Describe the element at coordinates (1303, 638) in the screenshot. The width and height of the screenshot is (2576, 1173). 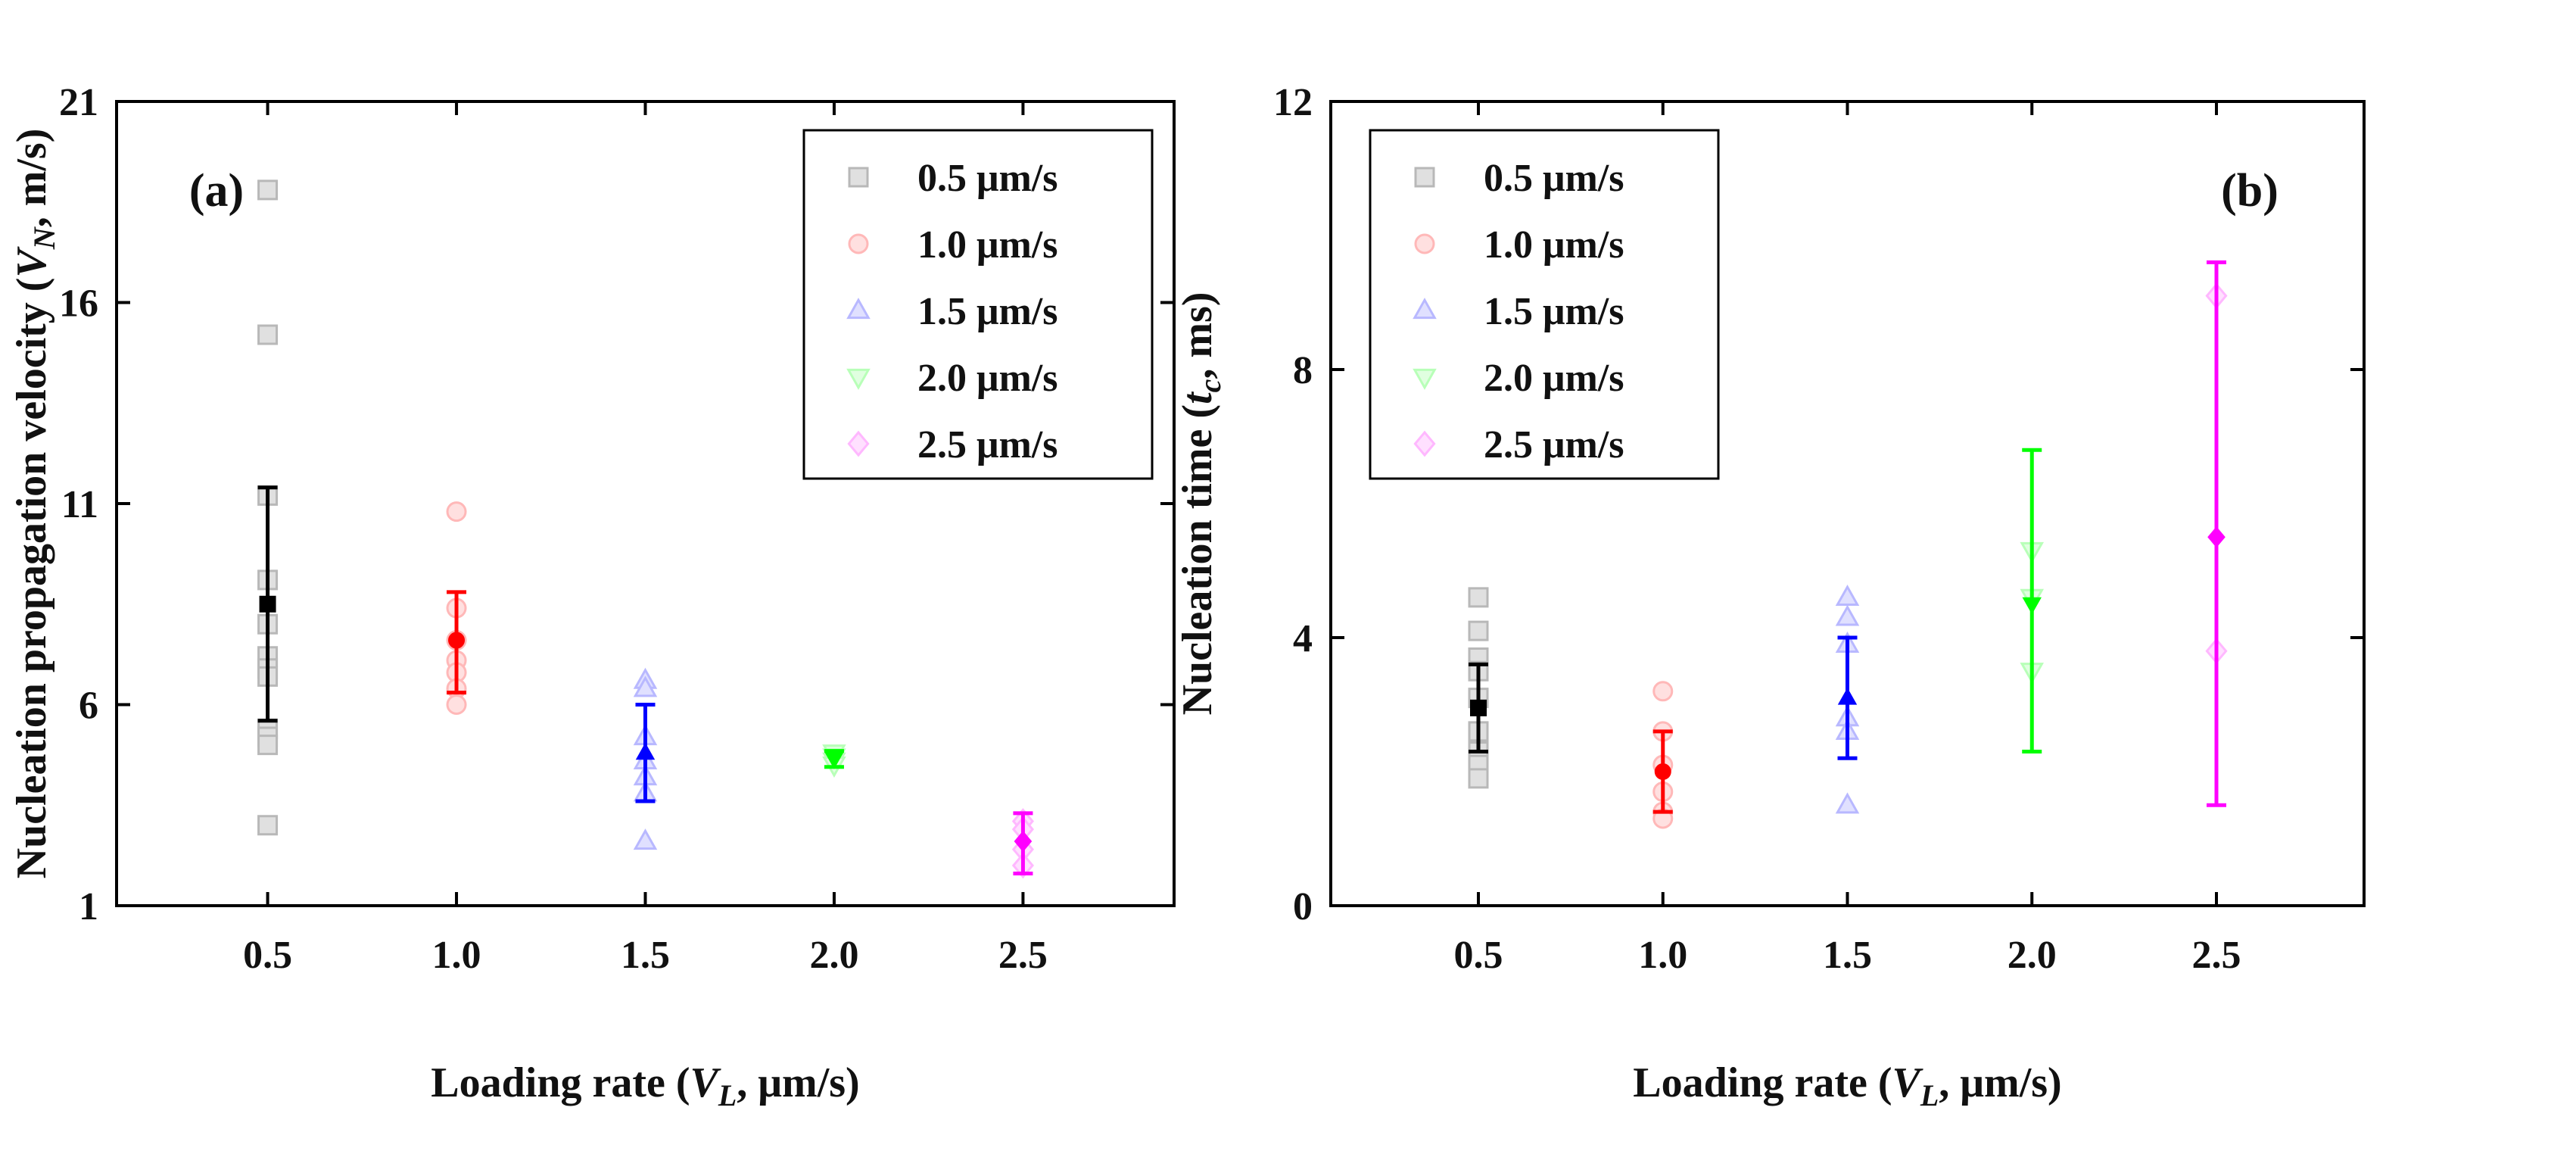
I see `panel-b-y-tick-label: 4` at that location.